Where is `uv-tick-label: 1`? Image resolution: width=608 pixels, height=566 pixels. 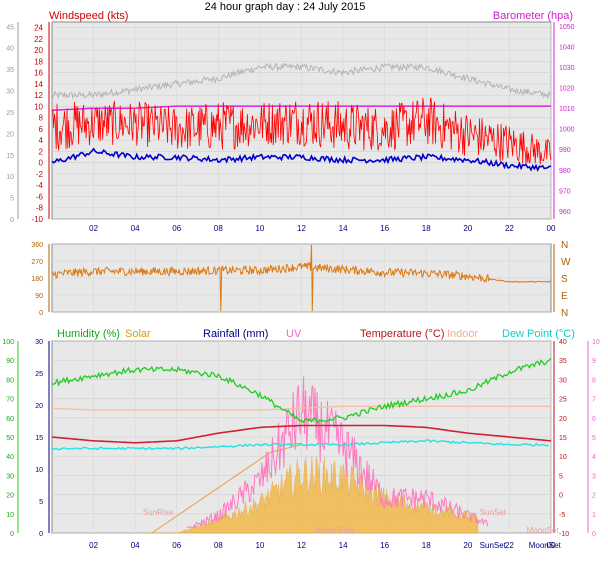
uv-tick-label: 1 is located at coordinates (594, 515).